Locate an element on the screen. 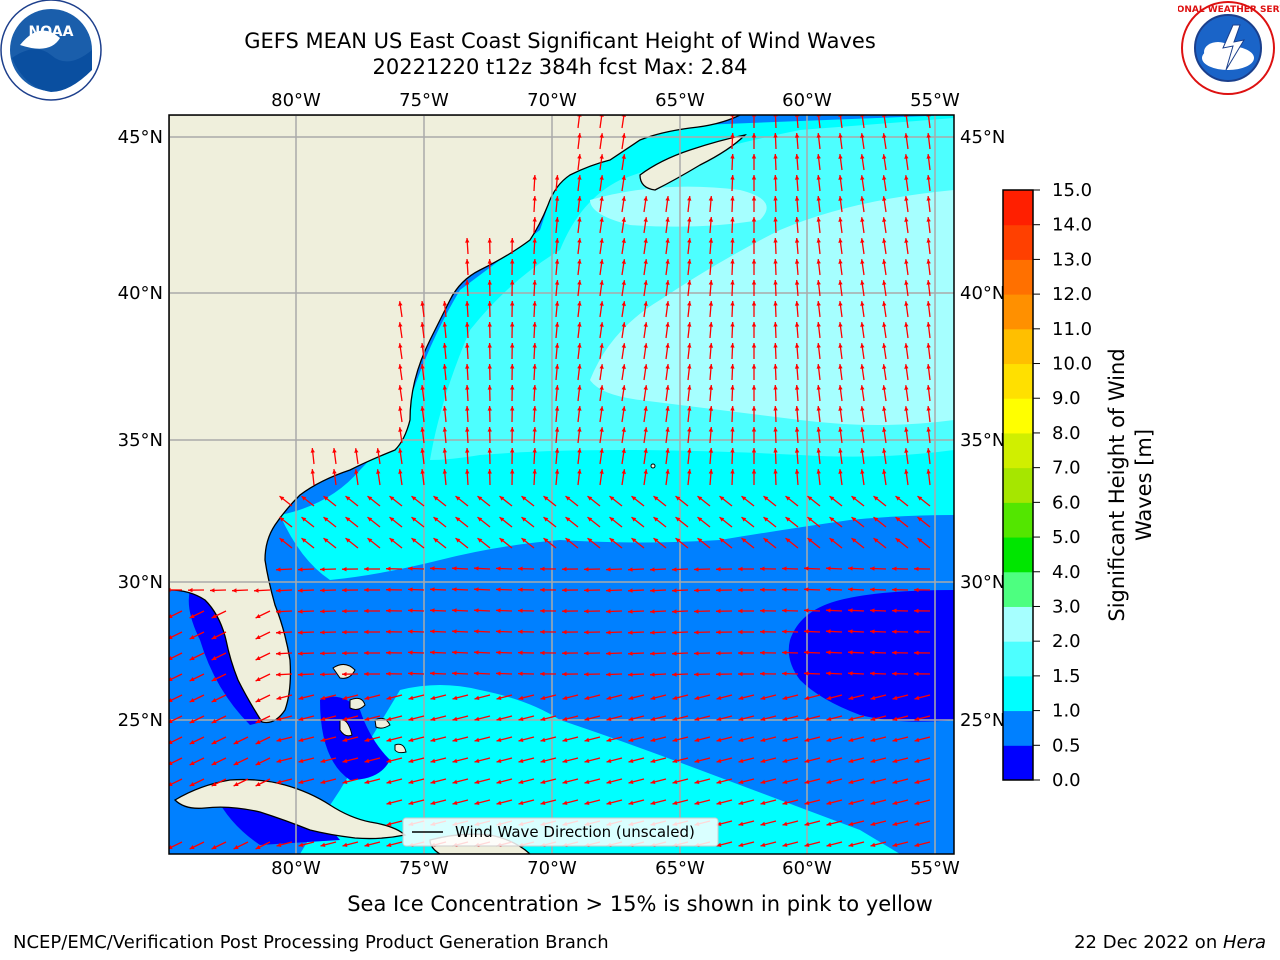 This screenshot has width=1280, height=960. lon-label-bottom: 60°W is located at coordinates (807, 868).